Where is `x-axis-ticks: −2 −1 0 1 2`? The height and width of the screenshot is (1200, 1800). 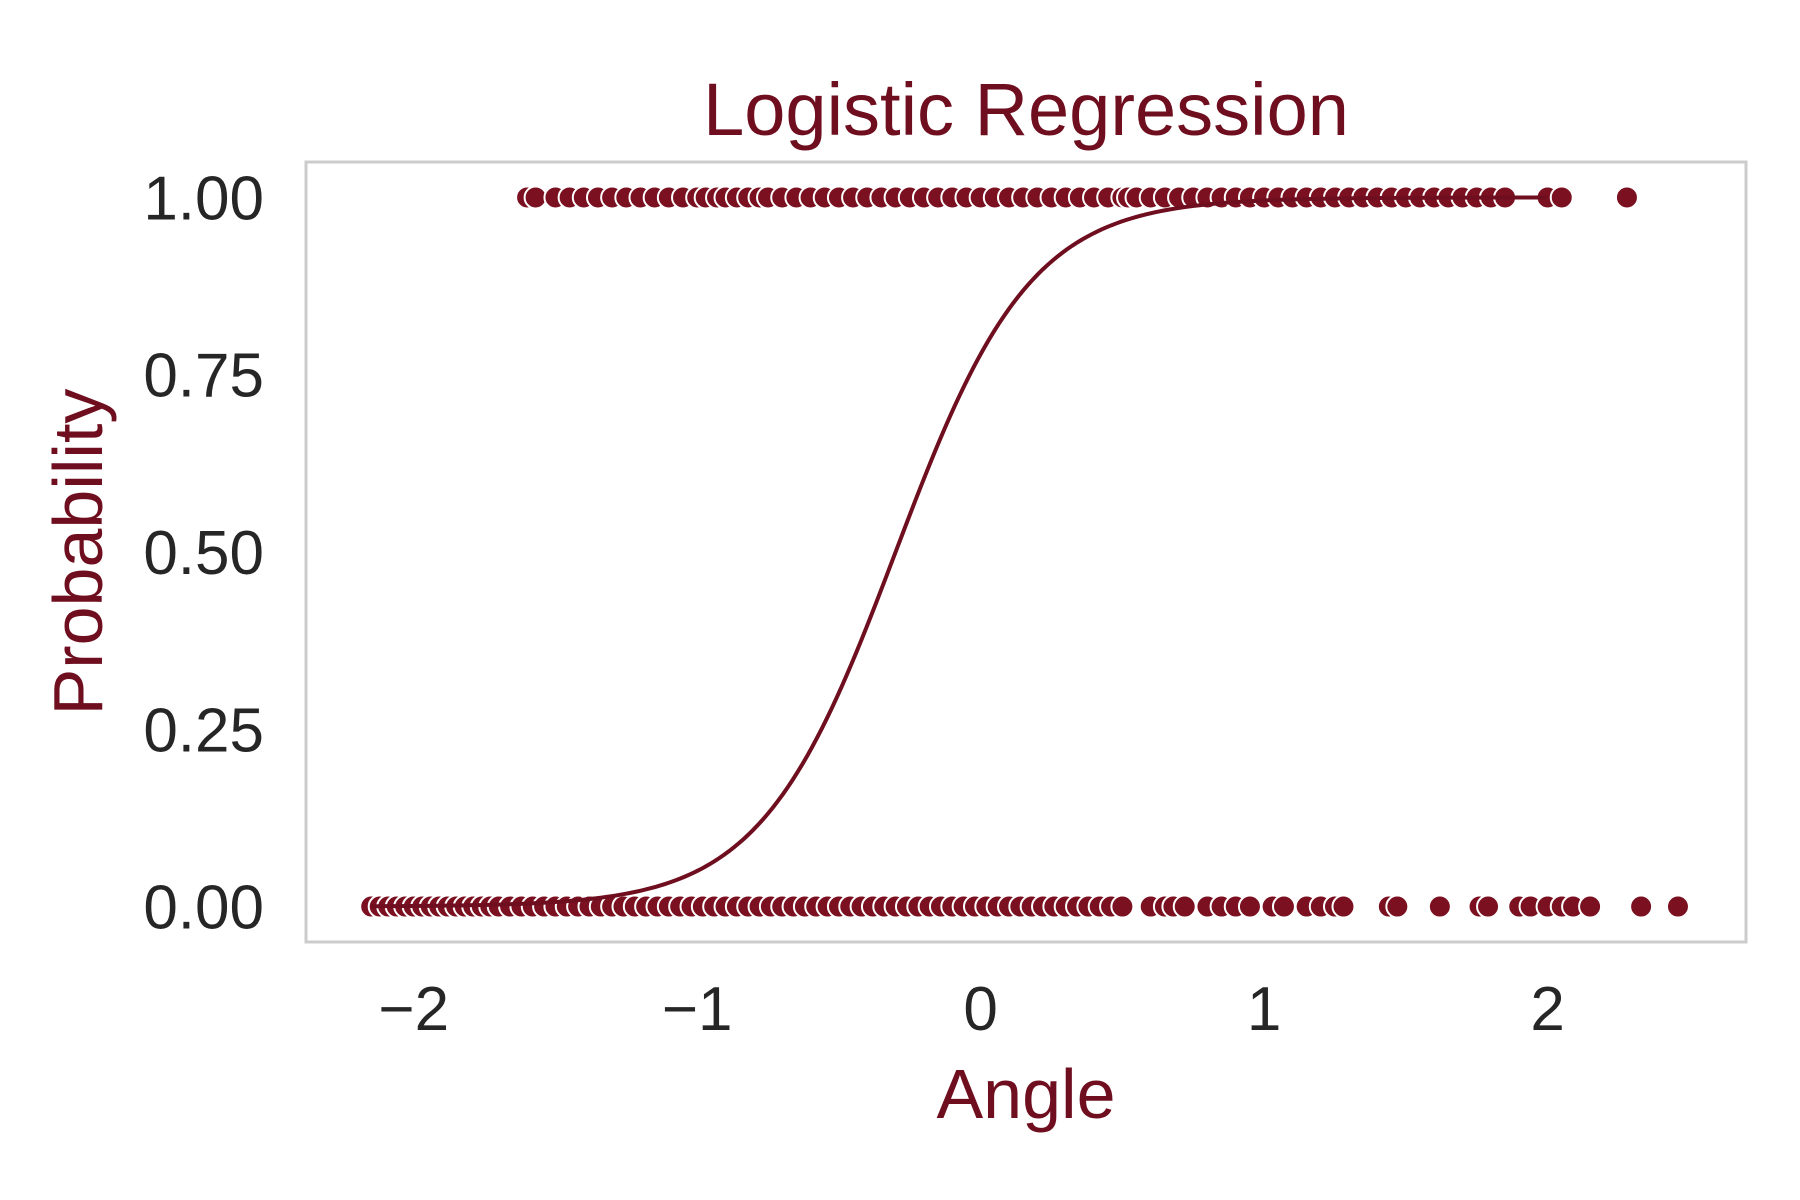
x-axis-ticks: −2 −1 0 1 2 is located at coordinates (971, 1009).